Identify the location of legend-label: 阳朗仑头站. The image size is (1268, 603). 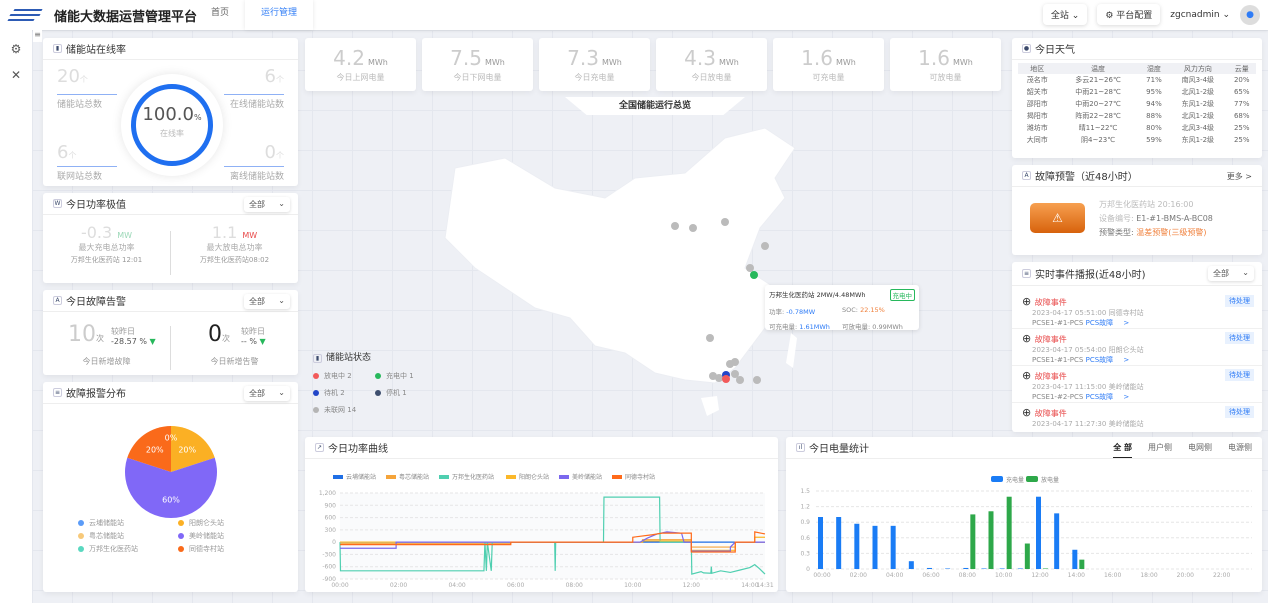
(534, 477).